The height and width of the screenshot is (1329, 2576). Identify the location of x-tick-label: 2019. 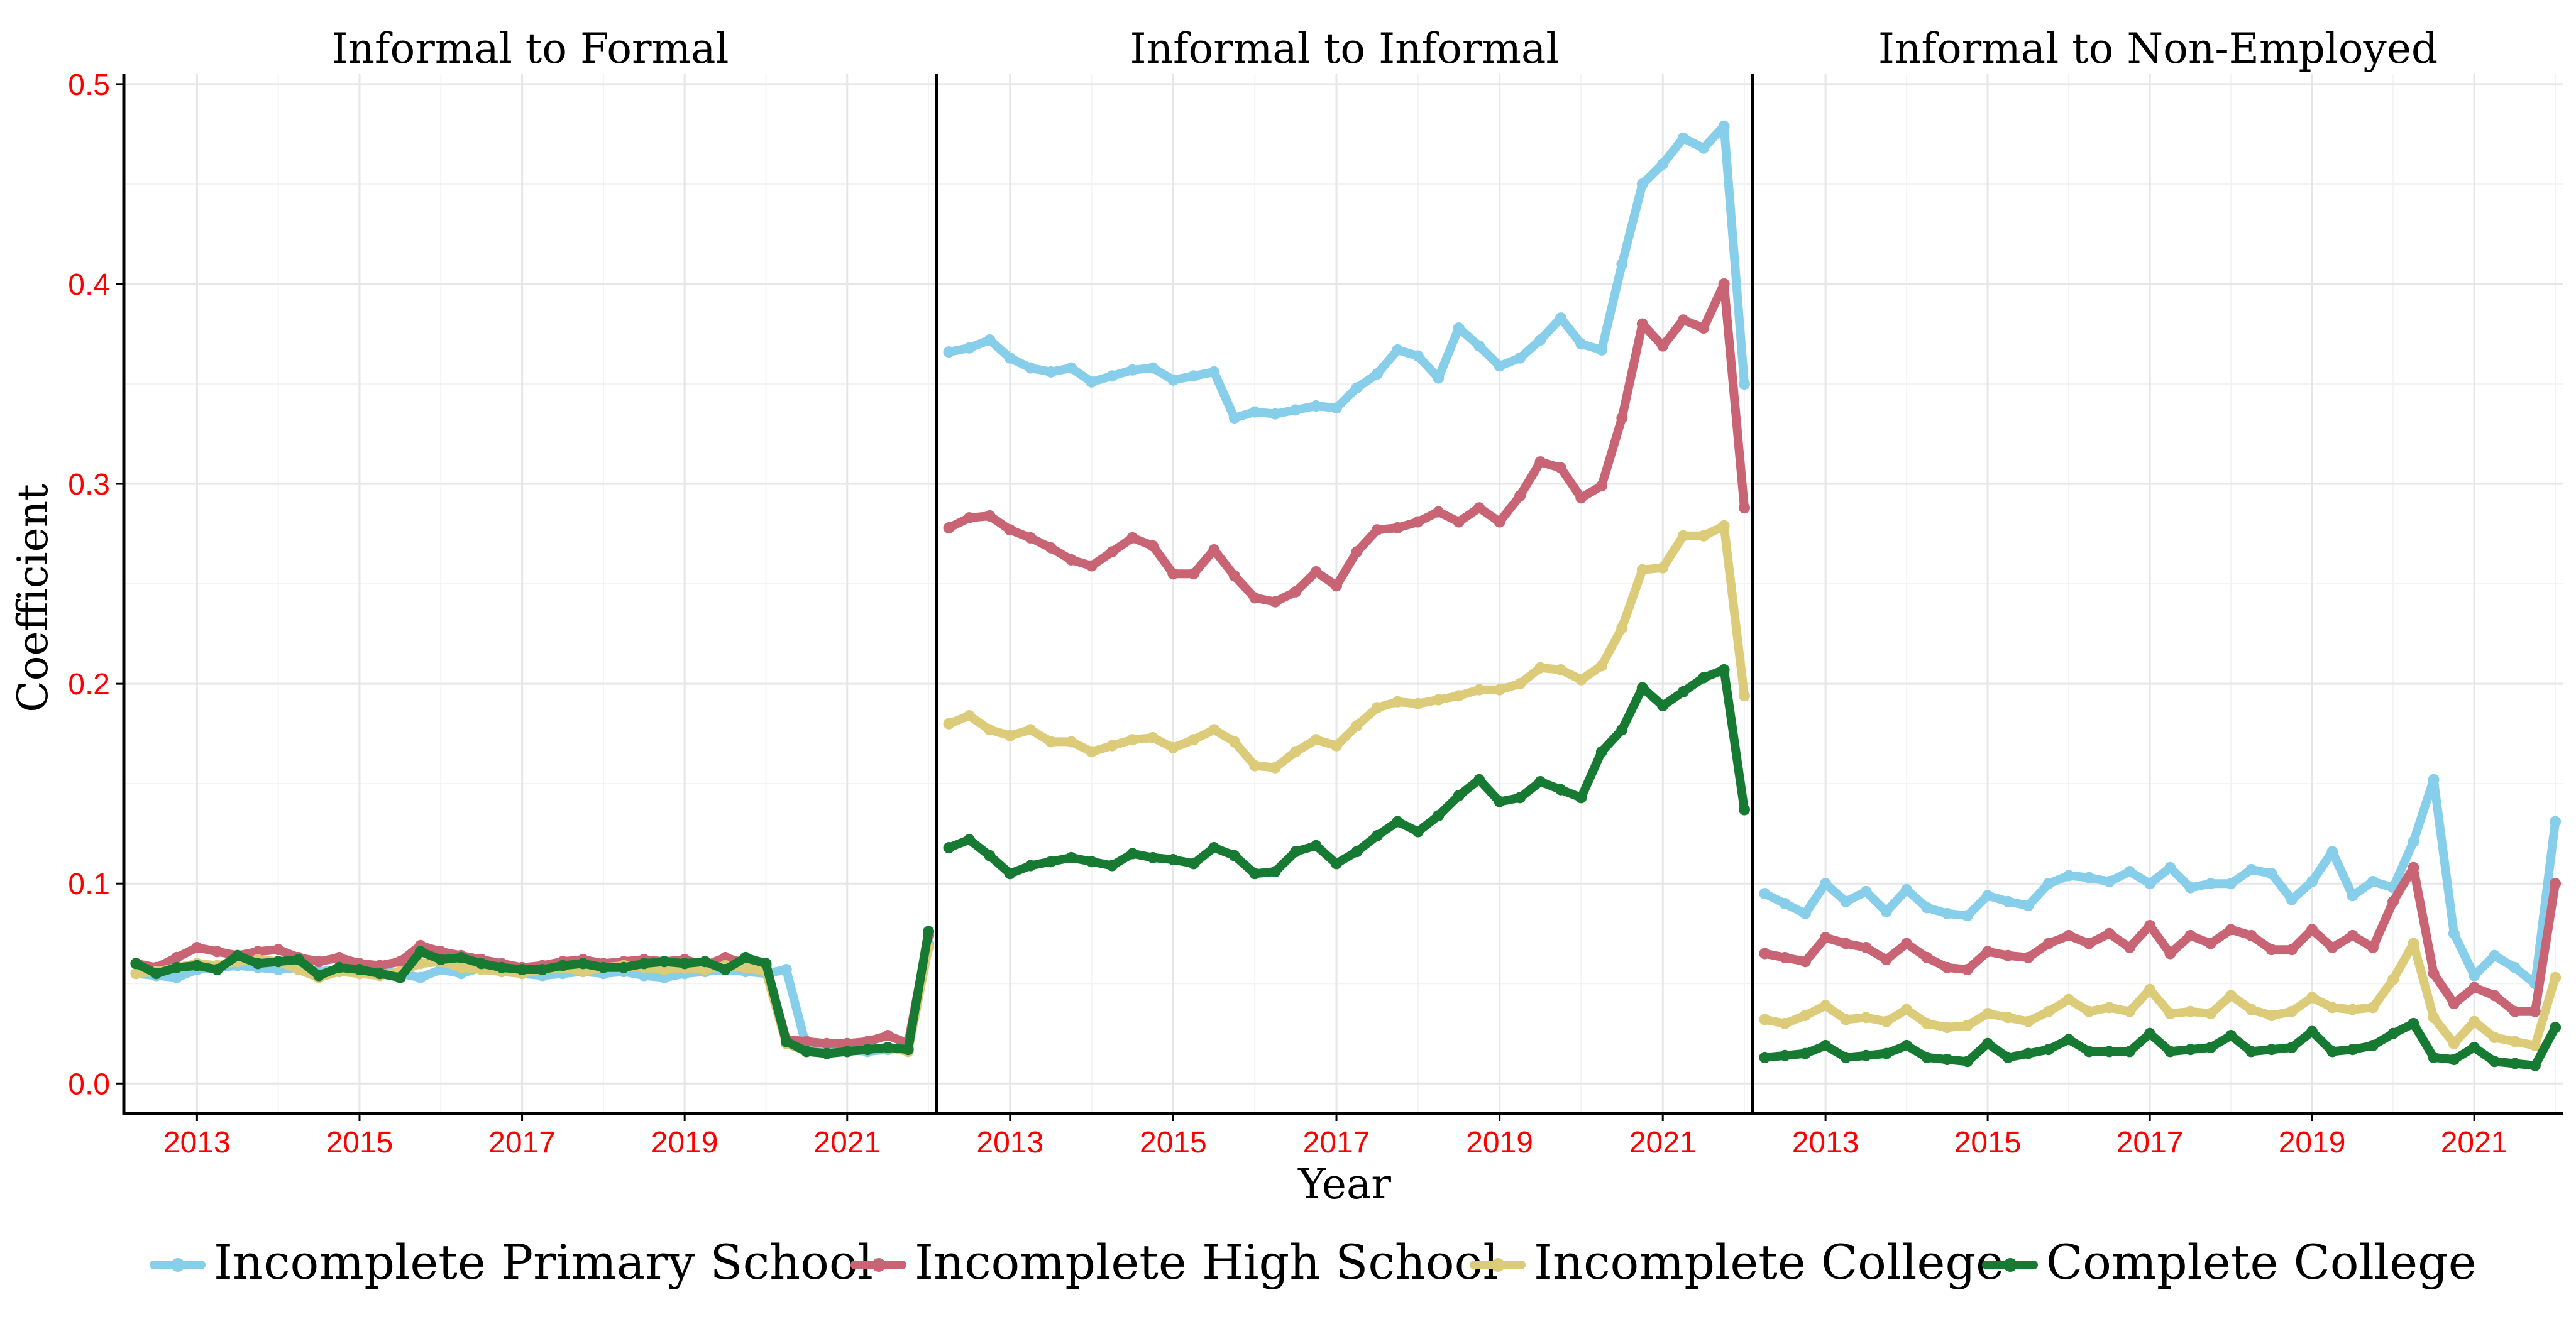
(685, 1142).